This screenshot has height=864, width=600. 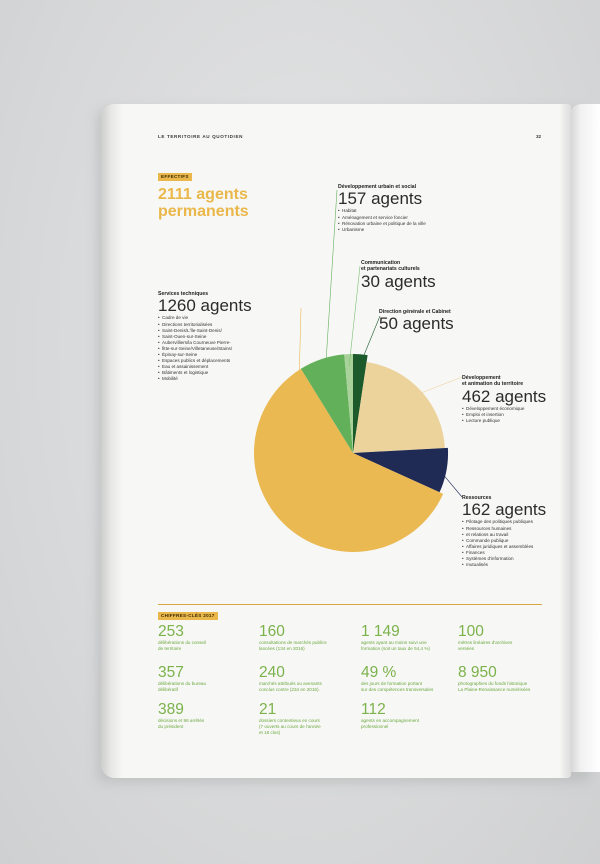 I want to click on slice-item: Développement économique, so click(x=504, y=409).